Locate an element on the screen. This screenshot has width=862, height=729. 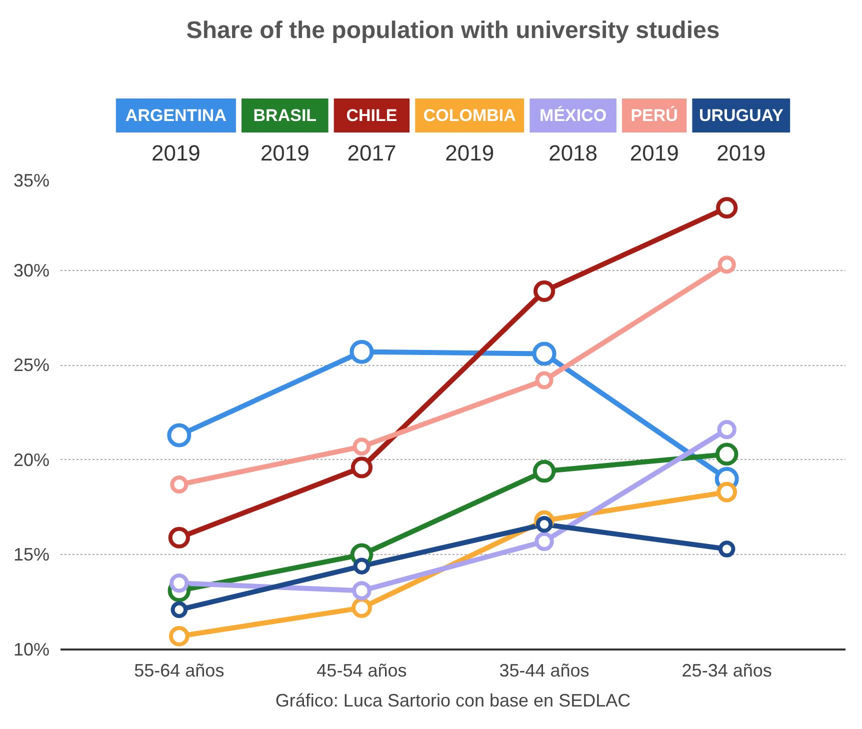
text: PERÚ is located at coordinates (654, 115).